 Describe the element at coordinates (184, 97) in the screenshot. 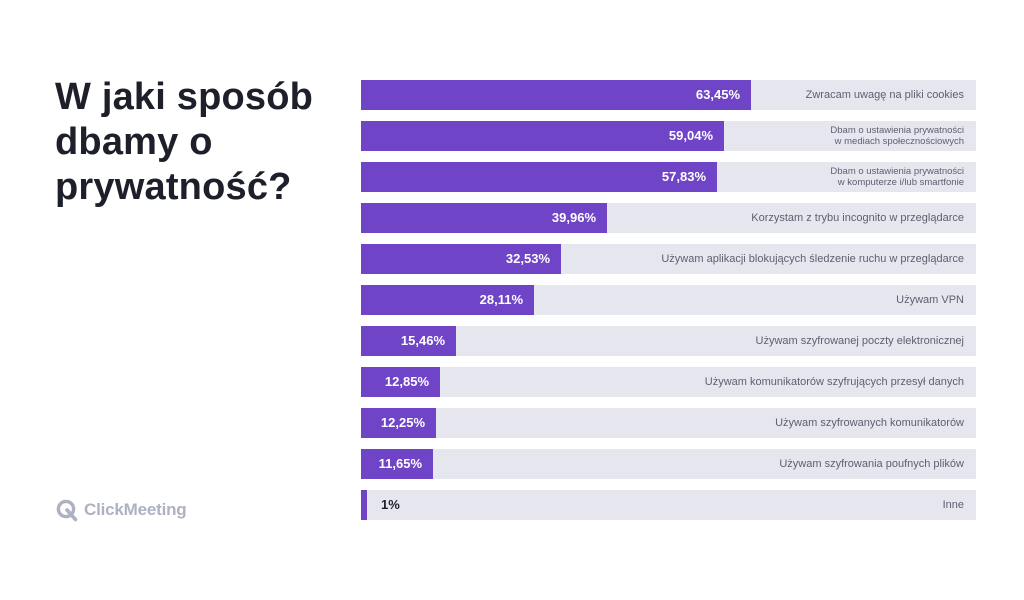

I see `chart-title-line: W jaki sposób` at that location.